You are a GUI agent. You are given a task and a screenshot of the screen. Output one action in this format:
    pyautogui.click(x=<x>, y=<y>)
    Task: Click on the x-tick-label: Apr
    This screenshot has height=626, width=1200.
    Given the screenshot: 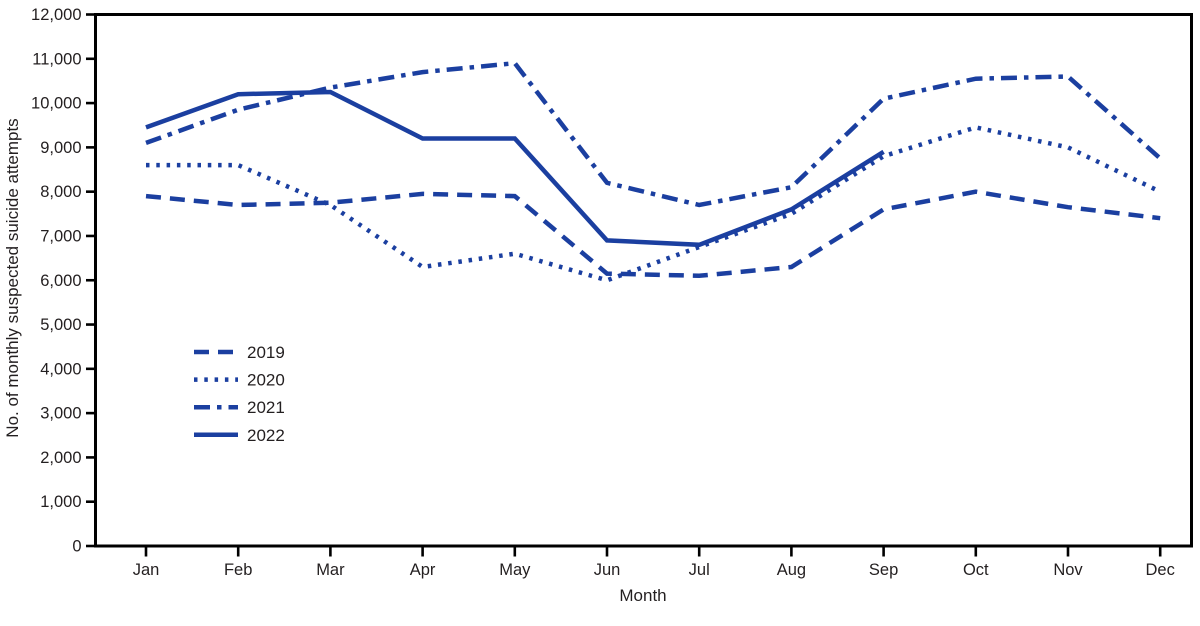 What is the action you would take?
    pyautogui.click(x=423, y=570)
    